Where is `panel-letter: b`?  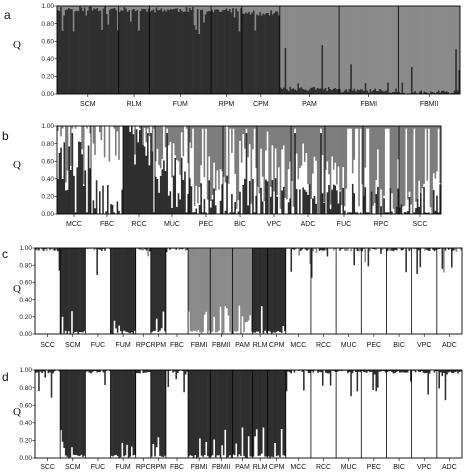
panel-letter: b is located at coordinates (5, 136).